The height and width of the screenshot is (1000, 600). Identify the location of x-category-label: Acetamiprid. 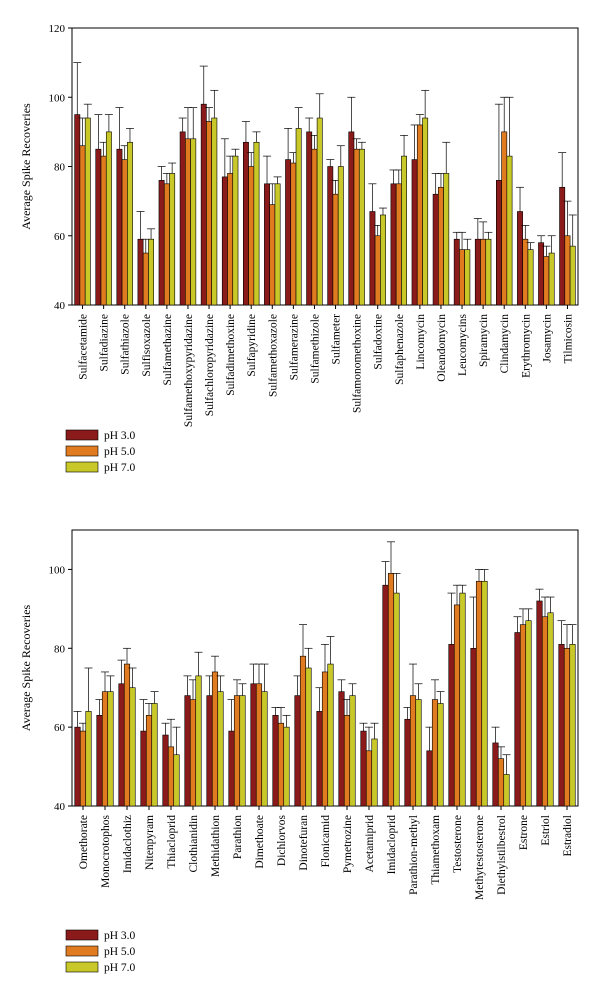
(370, 844).